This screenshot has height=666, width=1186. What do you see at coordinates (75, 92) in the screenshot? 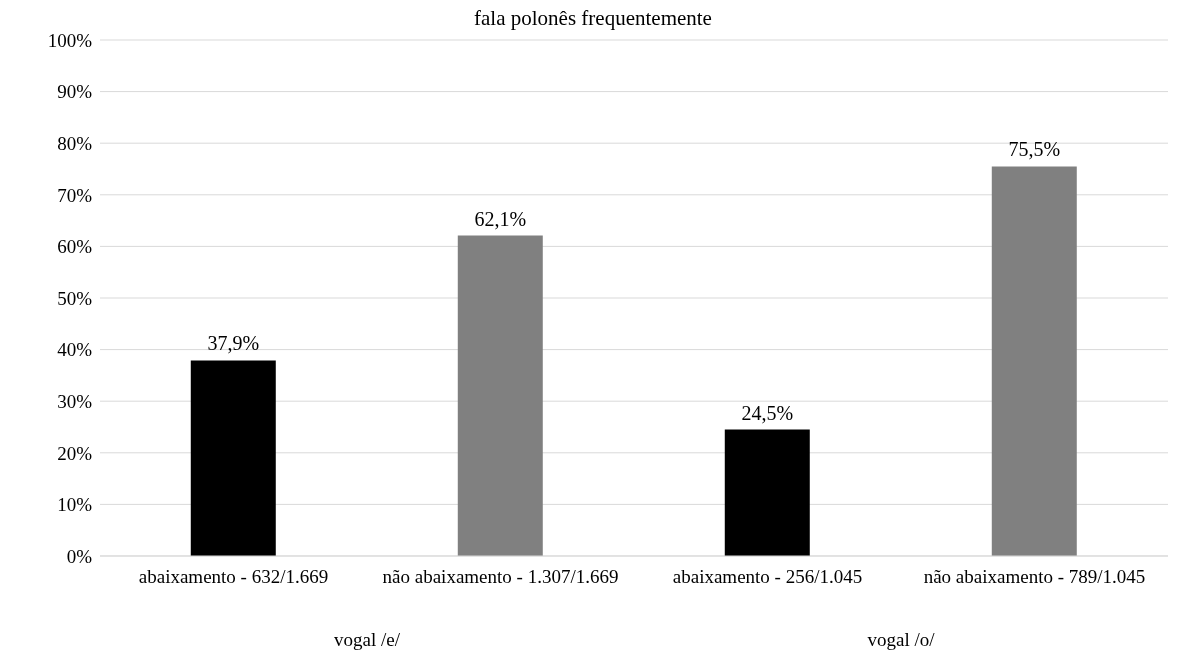
I see `y-tick-label: 90%` at bounding box center [75, 92].